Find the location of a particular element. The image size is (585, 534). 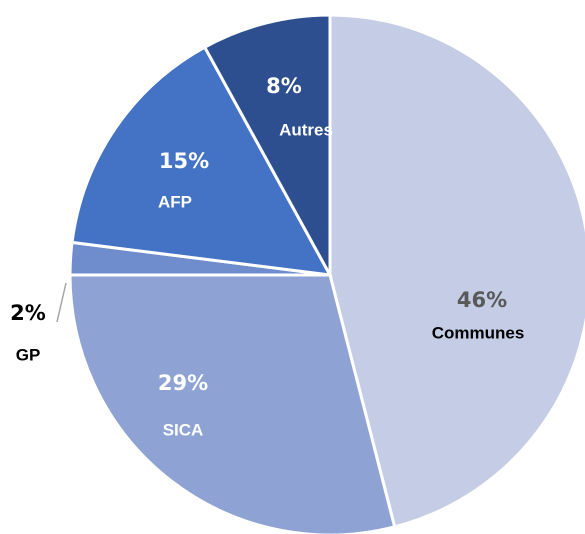

category-label: AFP is located at coordinates (175, 201).